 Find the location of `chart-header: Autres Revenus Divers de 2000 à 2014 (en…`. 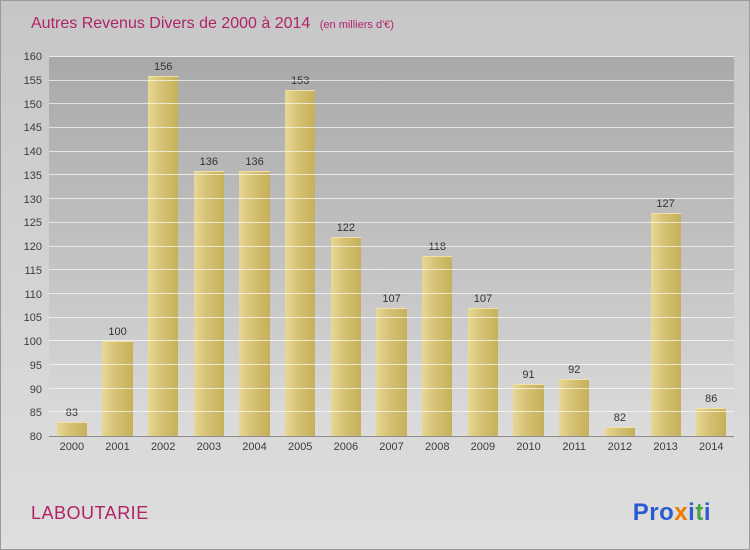

chart-header: Autres Revenus Divers de 2000 à 2014 (en… is located at coordinates (375, 27).